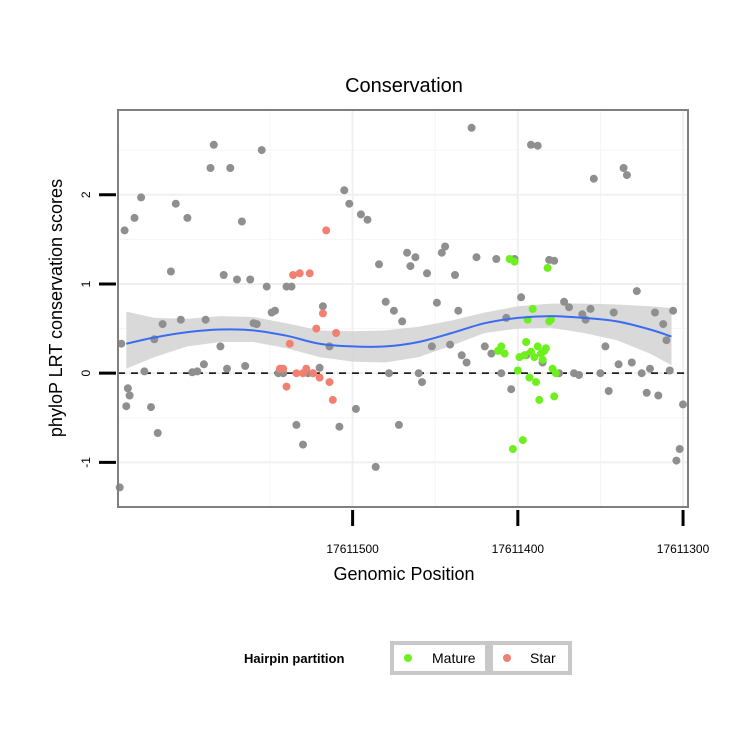 This screenshot has height=750, width=750. I want to click on y-axis-ticks: -1 0 1 2, so click(97, 329).